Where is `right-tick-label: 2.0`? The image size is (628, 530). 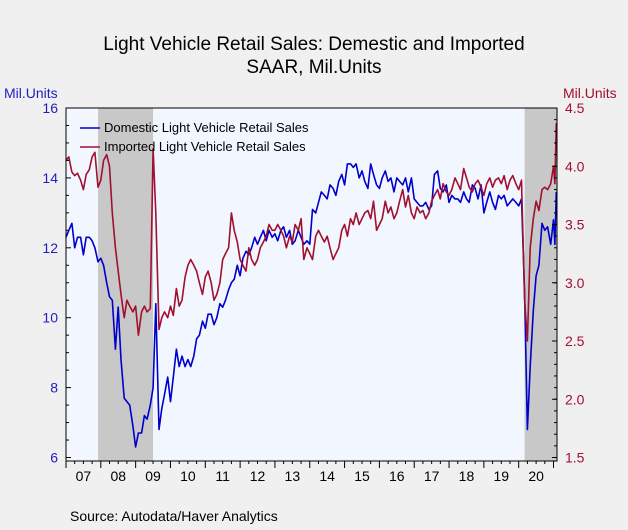 right-tick-label: 2.0 is located at coordinates (575, 399).